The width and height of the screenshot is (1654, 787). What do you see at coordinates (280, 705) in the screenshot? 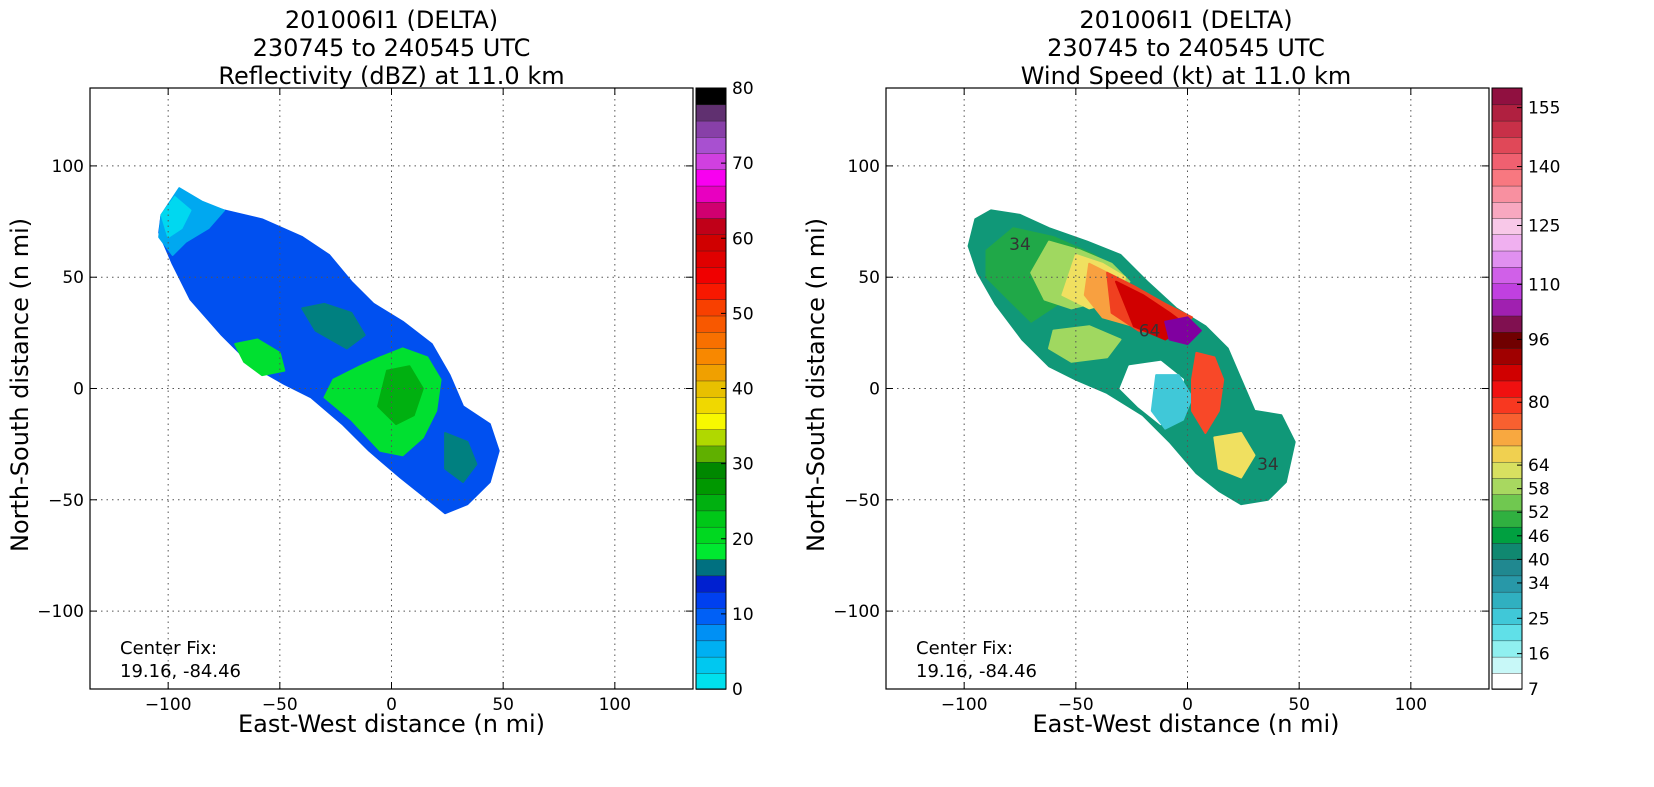
I see `x-tick-label: −50` at bounding box center [280, 705].